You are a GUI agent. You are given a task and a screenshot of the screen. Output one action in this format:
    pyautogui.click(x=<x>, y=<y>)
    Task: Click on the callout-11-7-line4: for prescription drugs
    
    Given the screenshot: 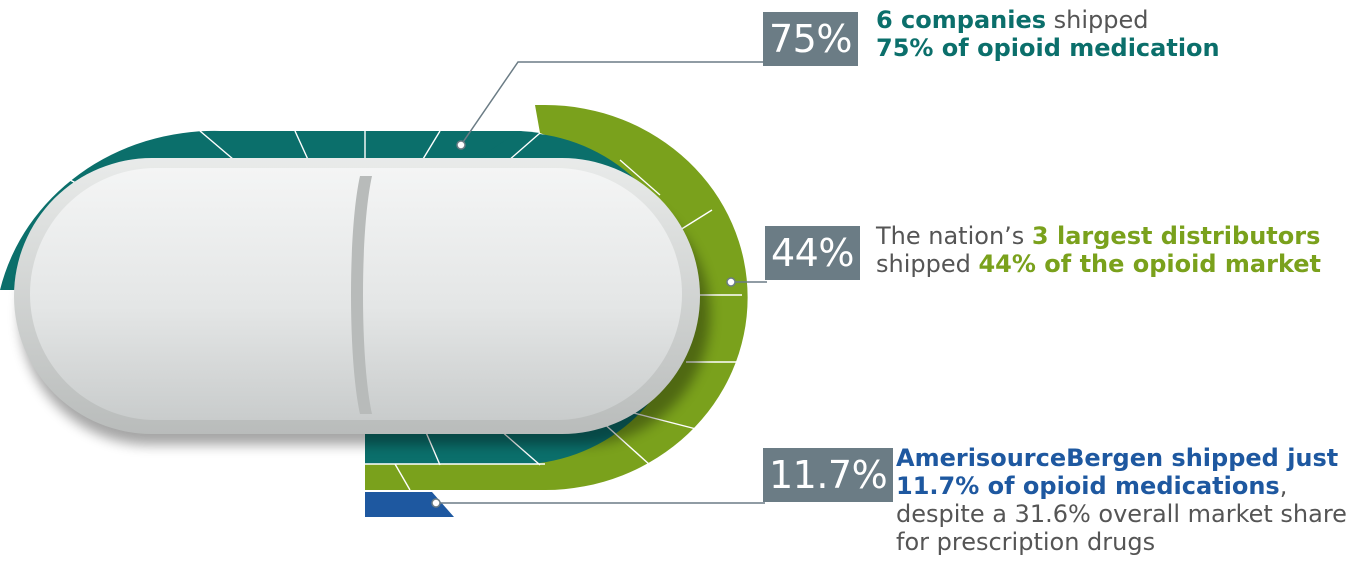 What is the action you would take?
    pyautogui.click(x=1026, y=542)
    